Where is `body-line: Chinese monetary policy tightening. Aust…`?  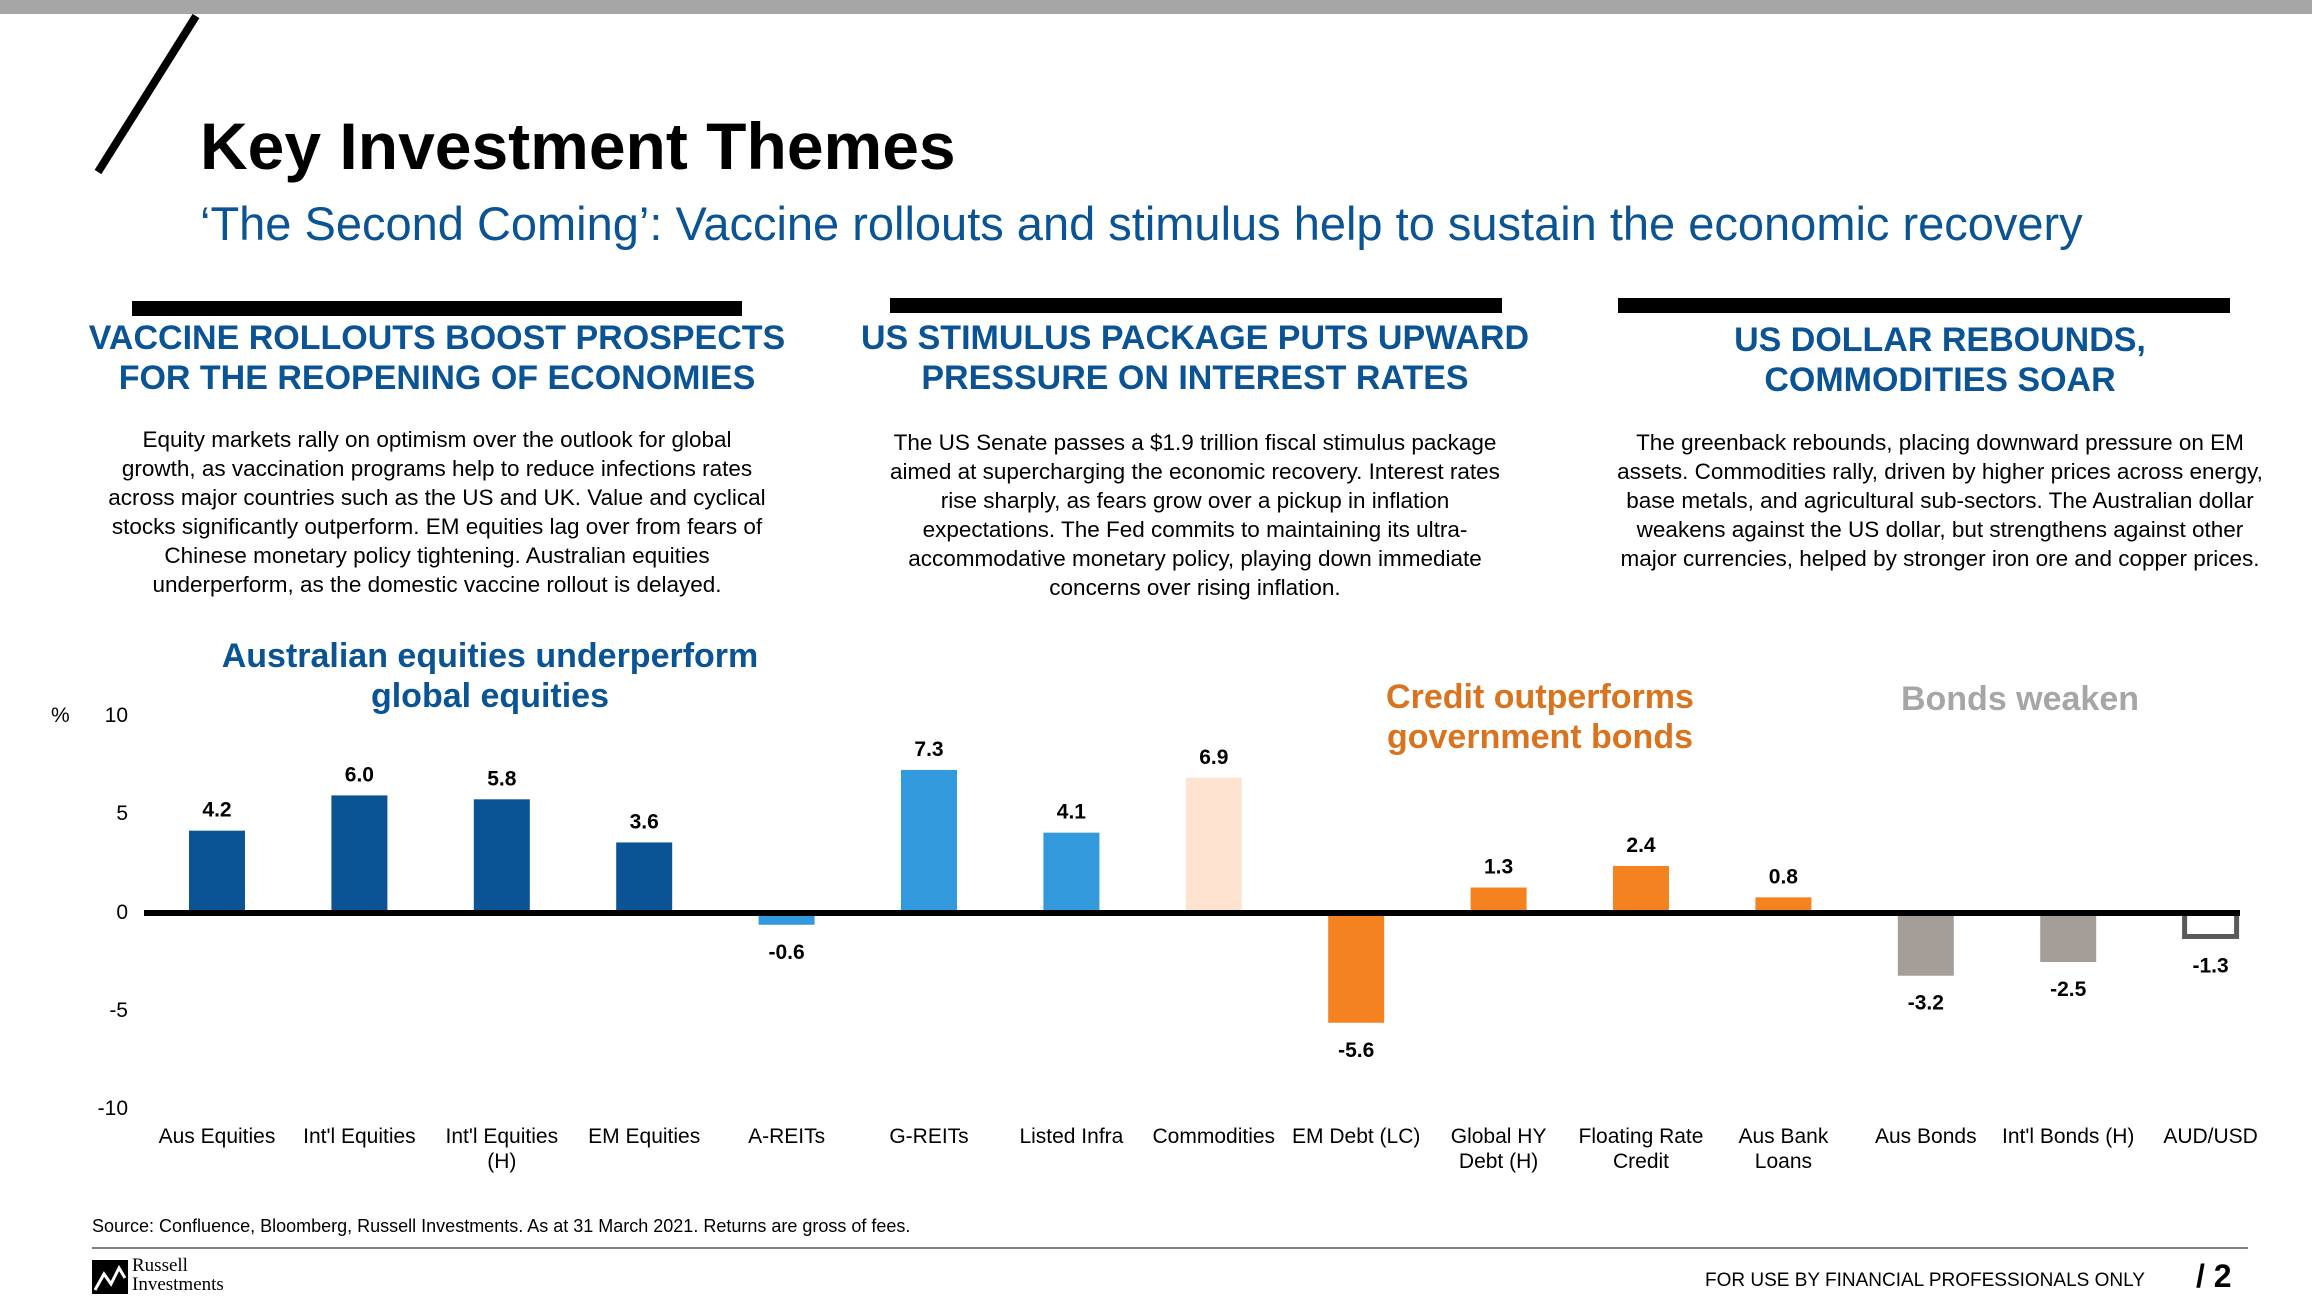
body-line: Chinese monetary policy tightening. Aust… is located at coordinates (437, 555).